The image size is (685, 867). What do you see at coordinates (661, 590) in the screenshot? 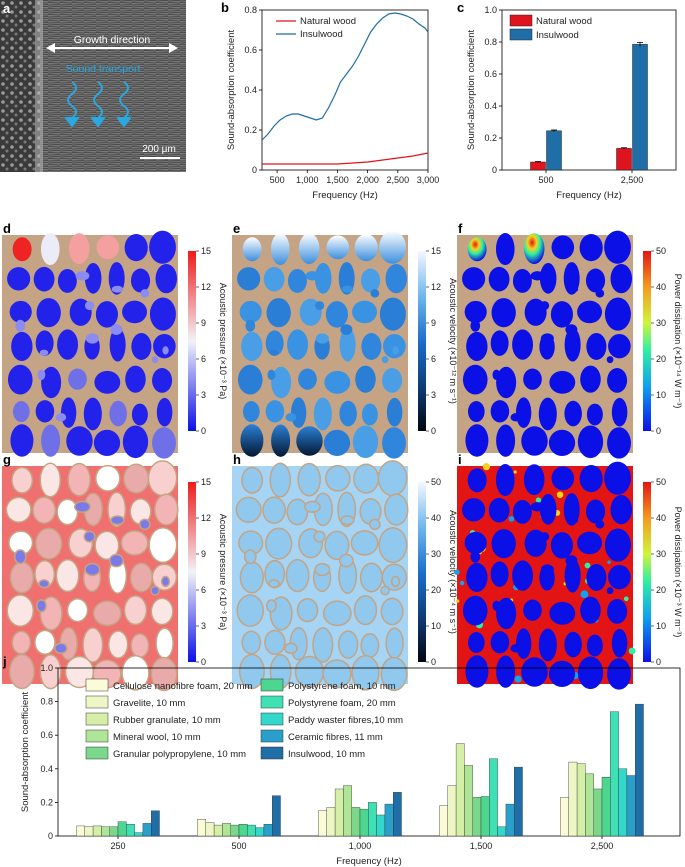
I see `colorbar-tick-label: 20` at bounding box center [661, 590].